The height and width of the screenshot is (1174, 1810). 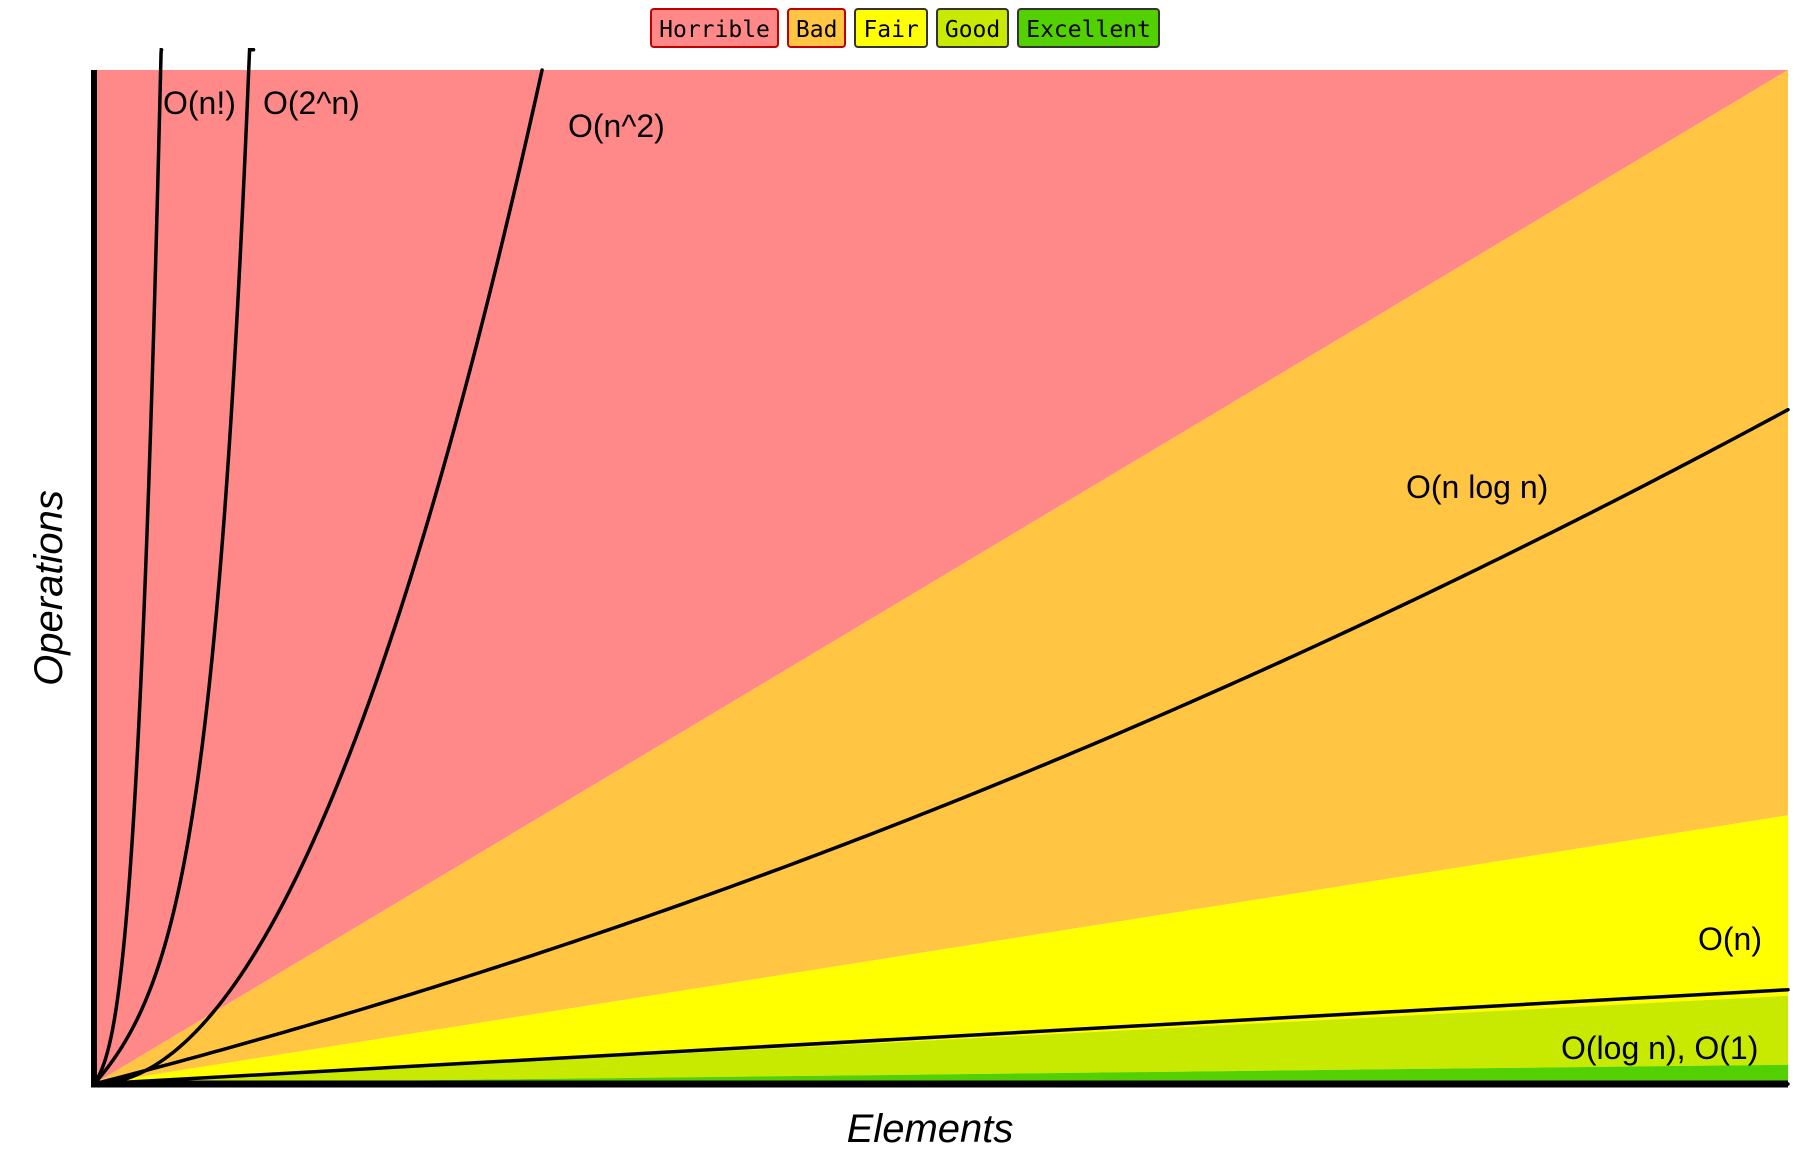 I want to click on legend: Horrible Bad Fair Good Excellent, so click(x=905, y=28).